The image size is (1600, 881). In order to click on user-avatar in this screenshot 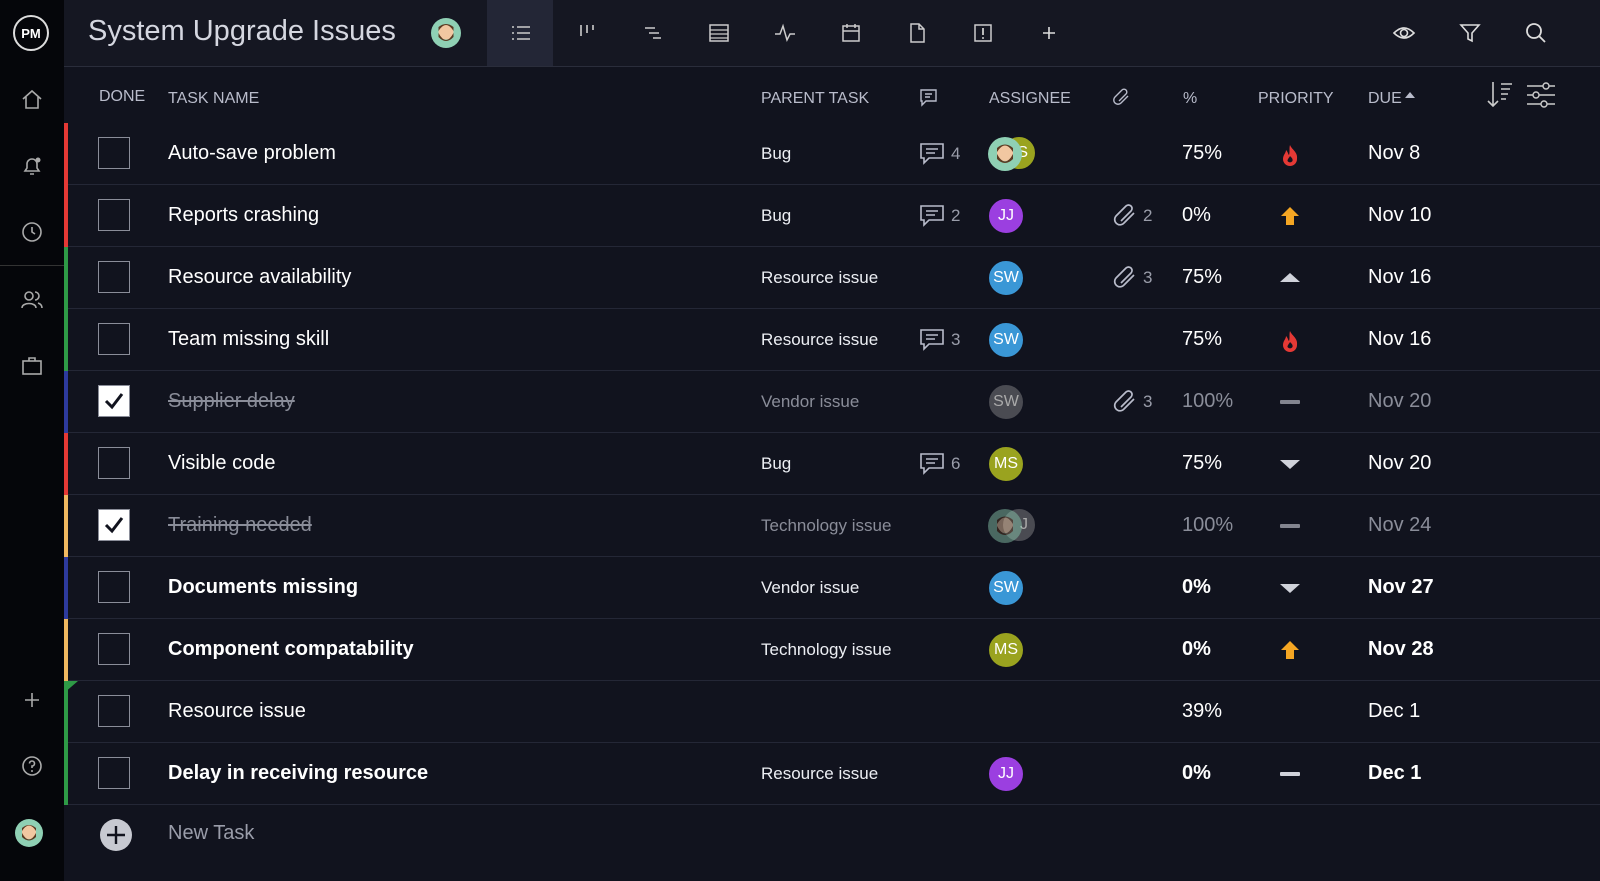, I will do `click(29, 833)`.